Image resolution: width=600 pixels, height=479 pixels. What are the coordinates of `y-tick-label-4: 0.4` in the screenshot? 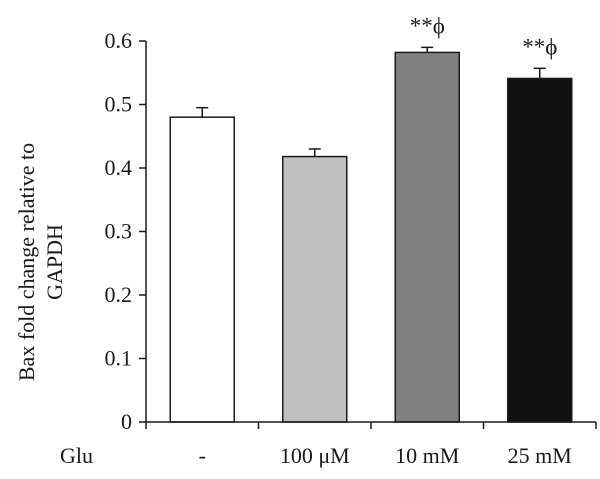 It's located at (119, 167).